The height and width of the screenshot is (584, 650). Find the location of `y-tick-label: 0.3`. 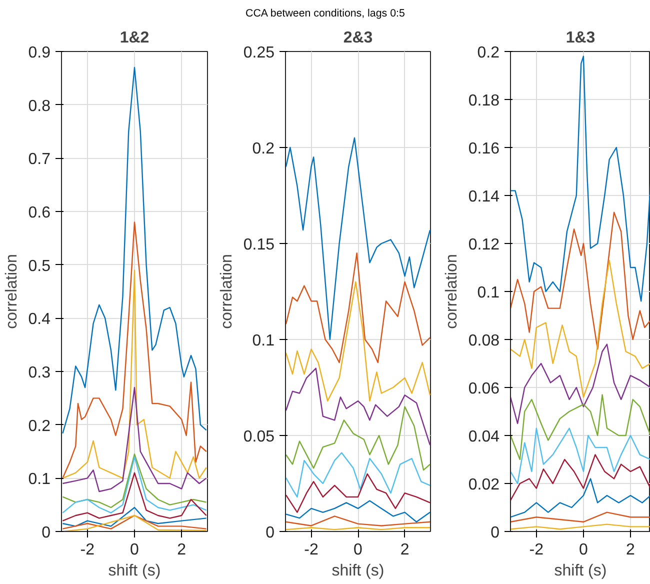

y-tick-label: 0.3 is located at coordinates (39, 373).